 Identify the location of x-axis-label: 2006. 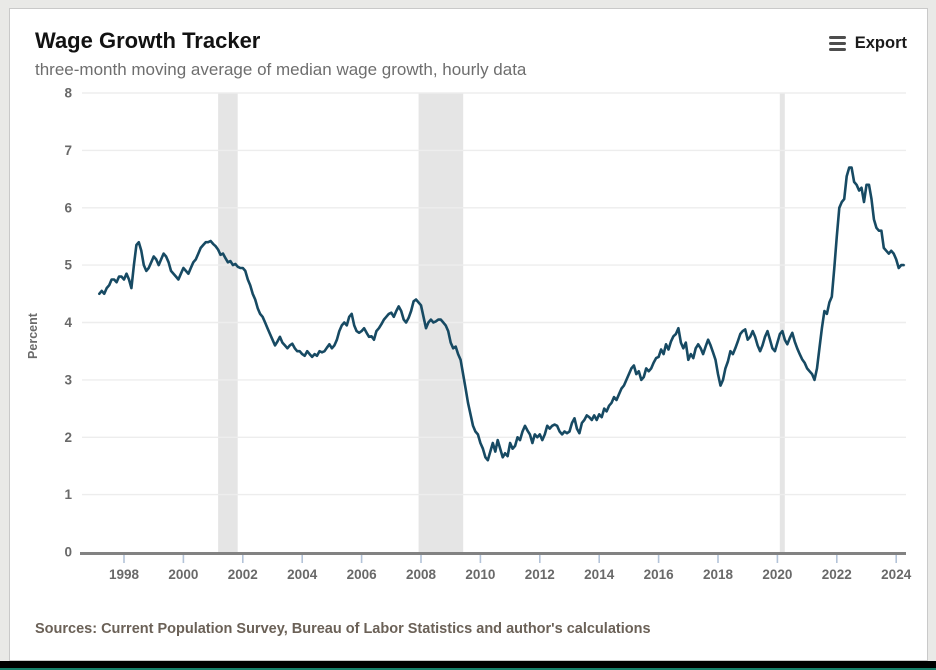
(362, 574).